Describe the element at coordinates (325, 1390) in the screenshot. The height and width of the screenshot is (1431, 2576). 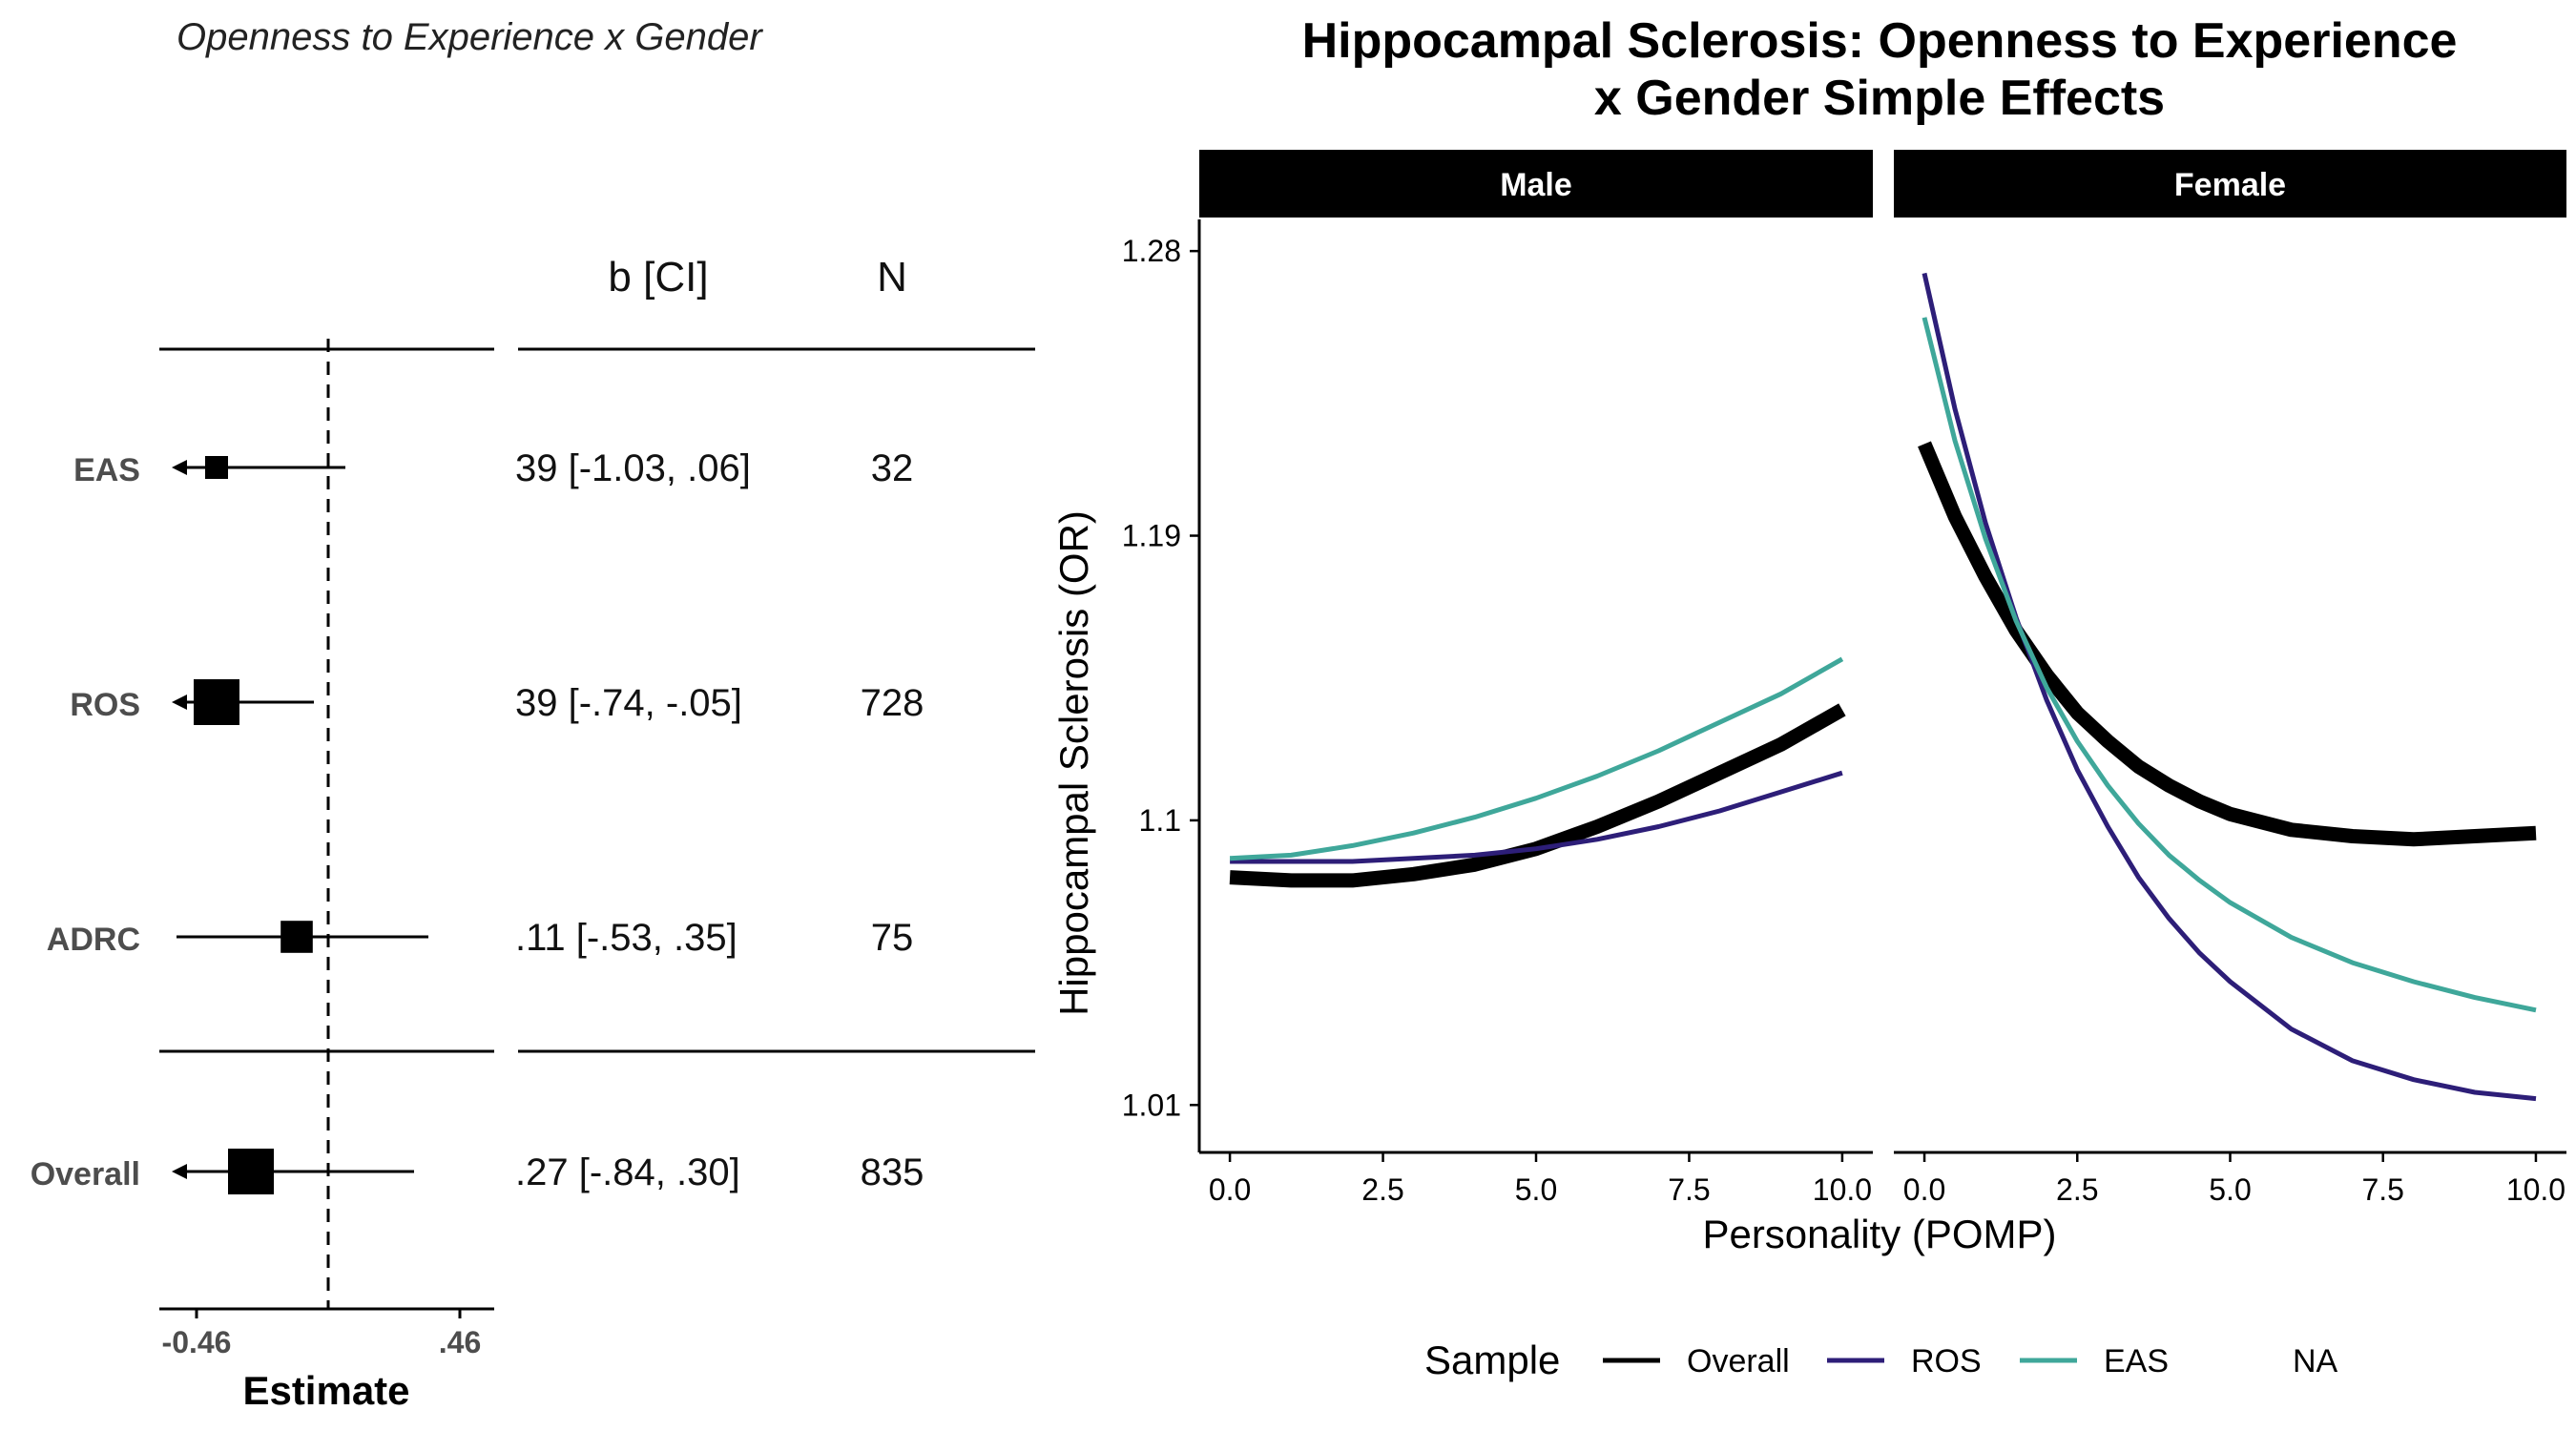
I see `forest-x-label: Estimate` at that location.